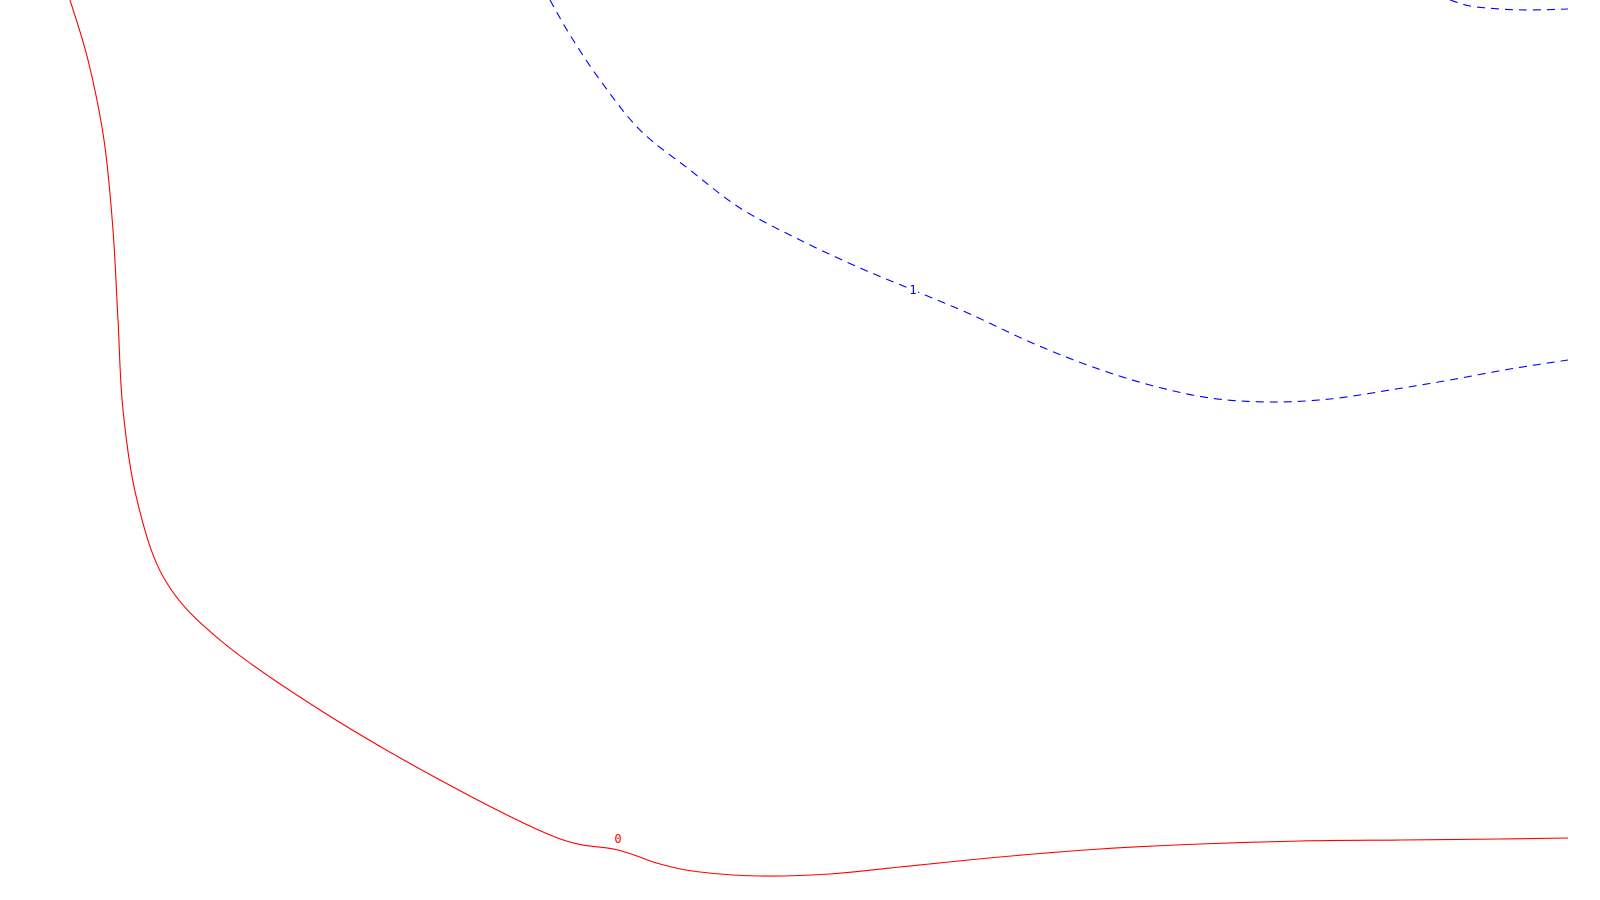 The height and width of the screenshot is (900, 1600). I want to click on contour-label-1: 1, so click(912, 290).